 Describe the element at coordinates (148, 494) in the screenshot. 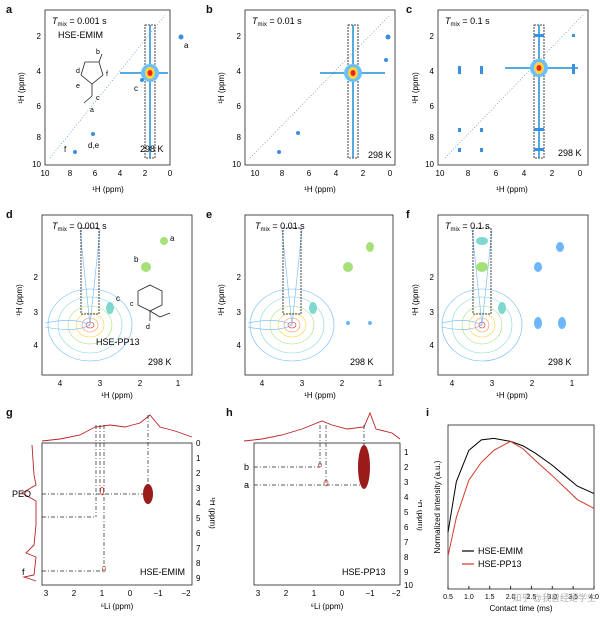

I see `main-cross-peak` at that location.